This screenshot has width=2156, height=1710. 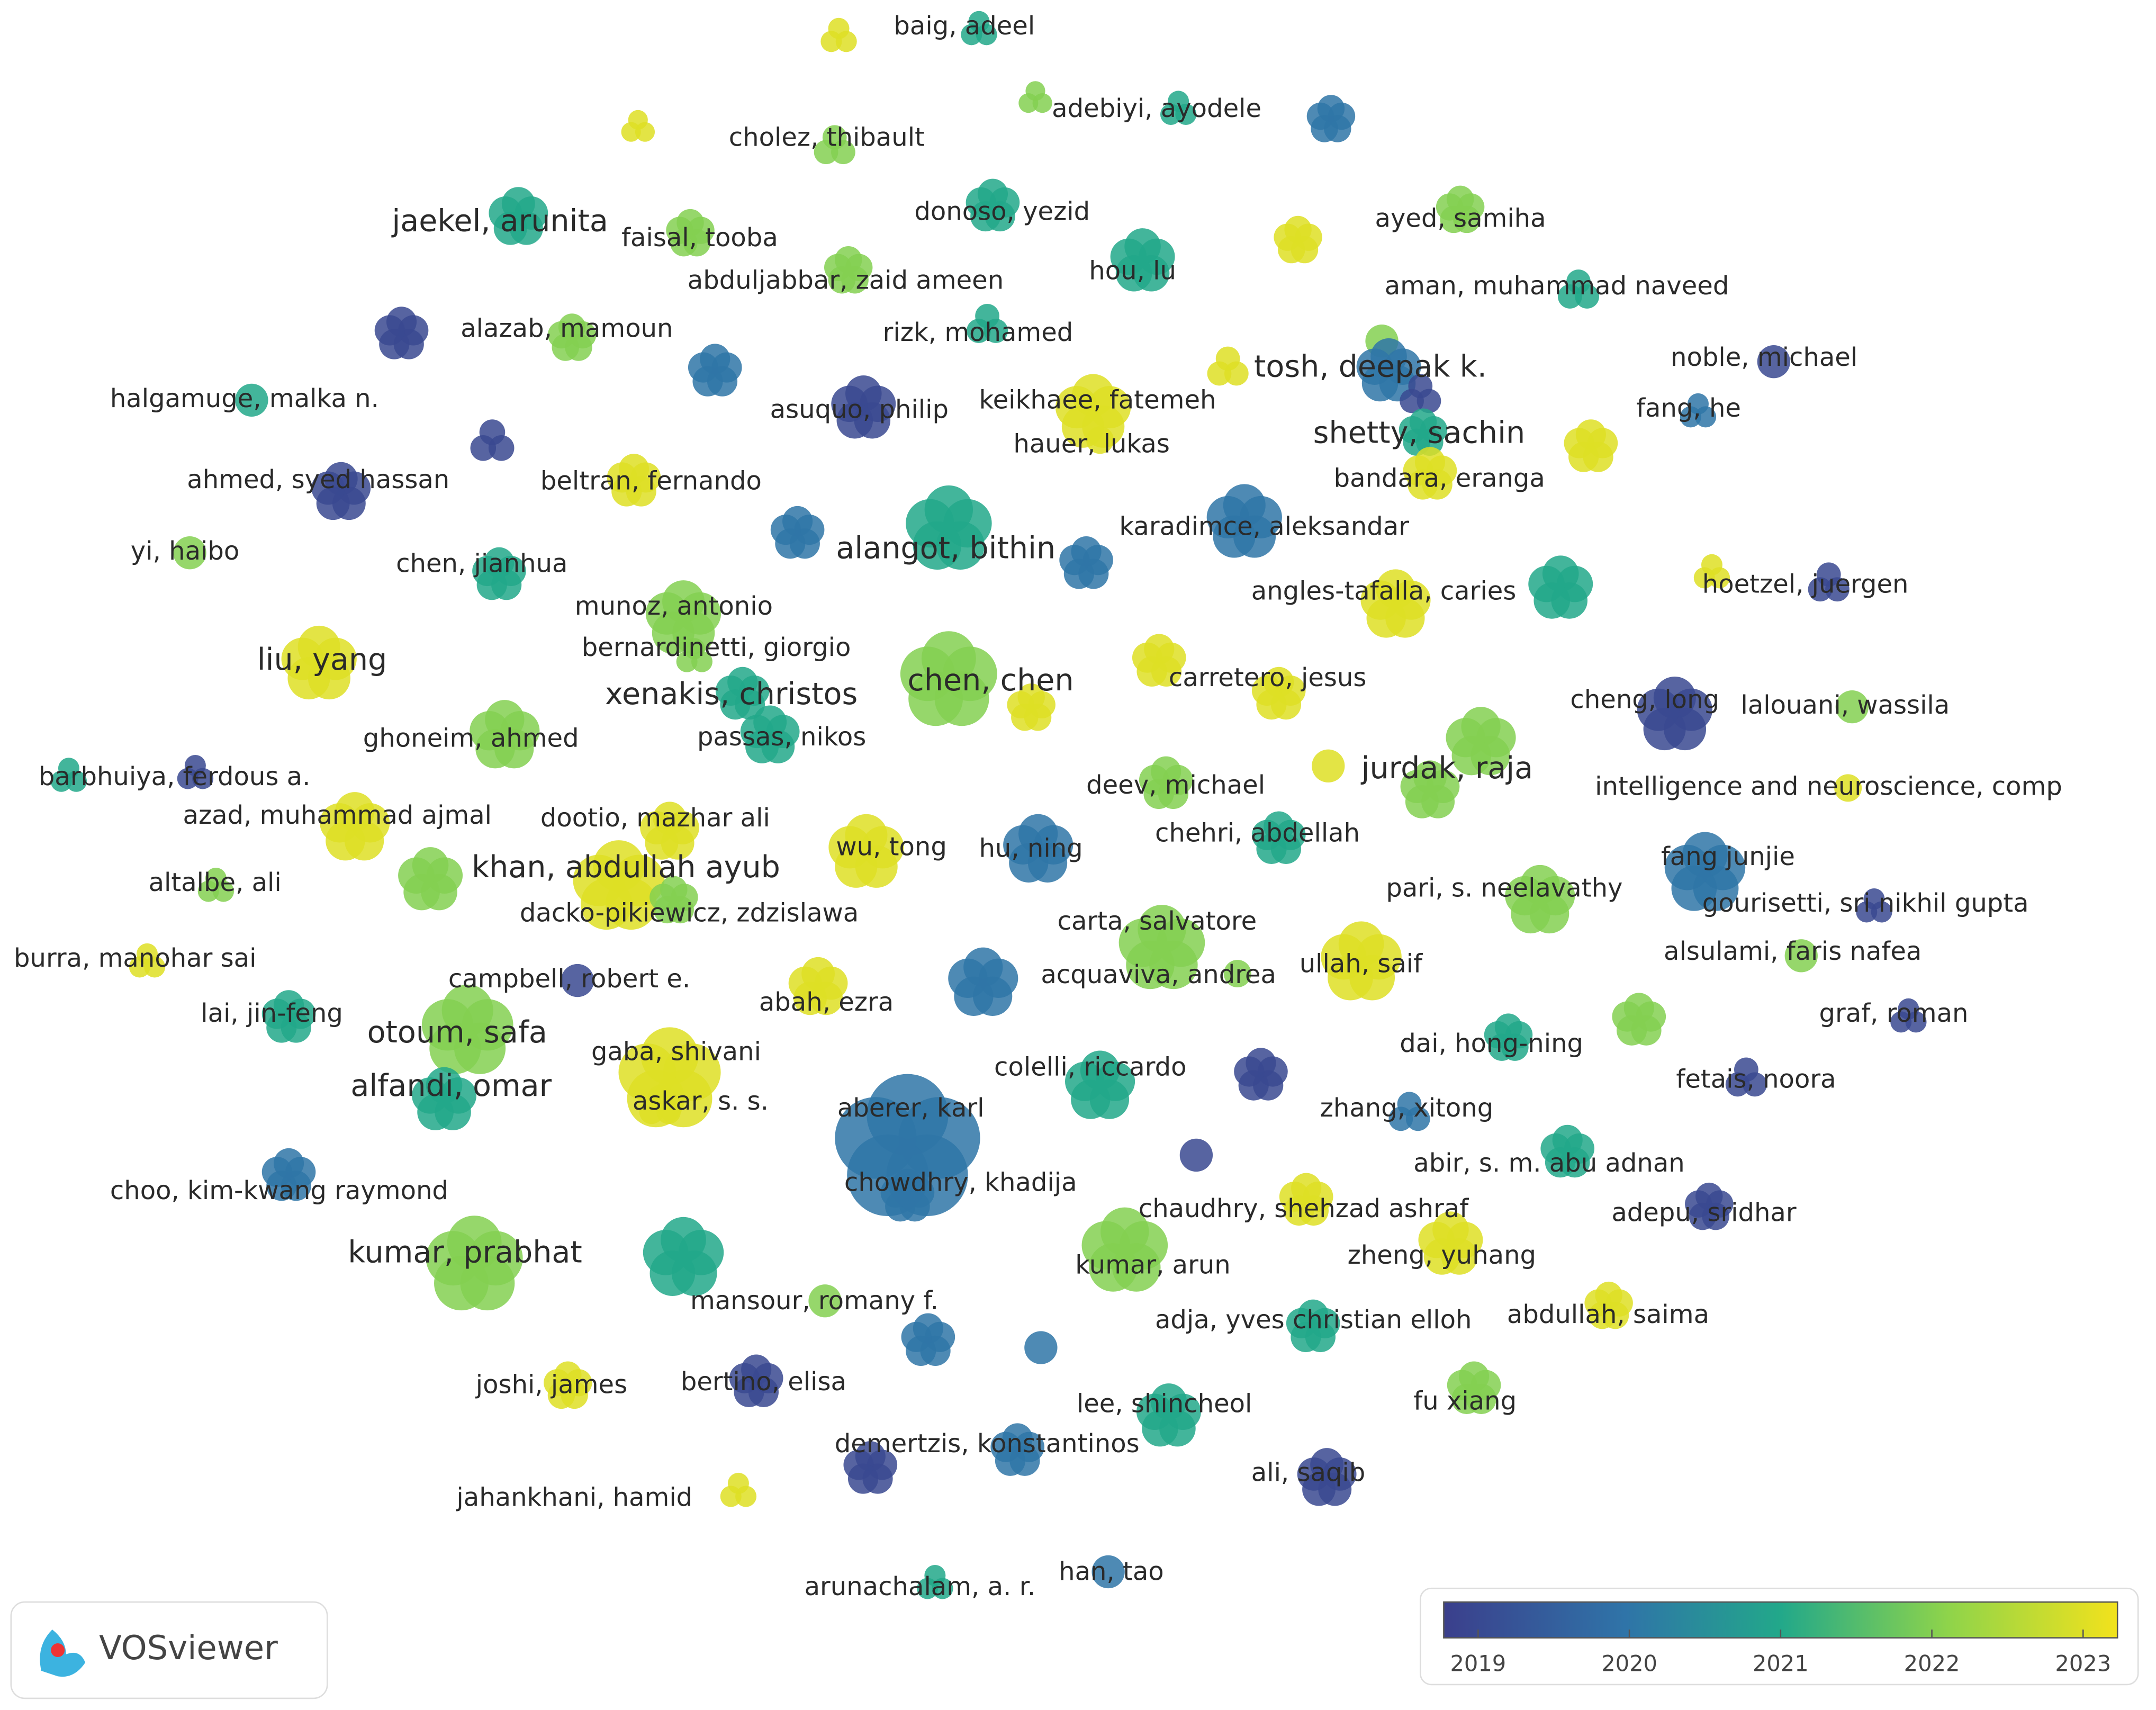 I want to click on node-label: alsulami, faris nafea, so click(x=1793, y=951).